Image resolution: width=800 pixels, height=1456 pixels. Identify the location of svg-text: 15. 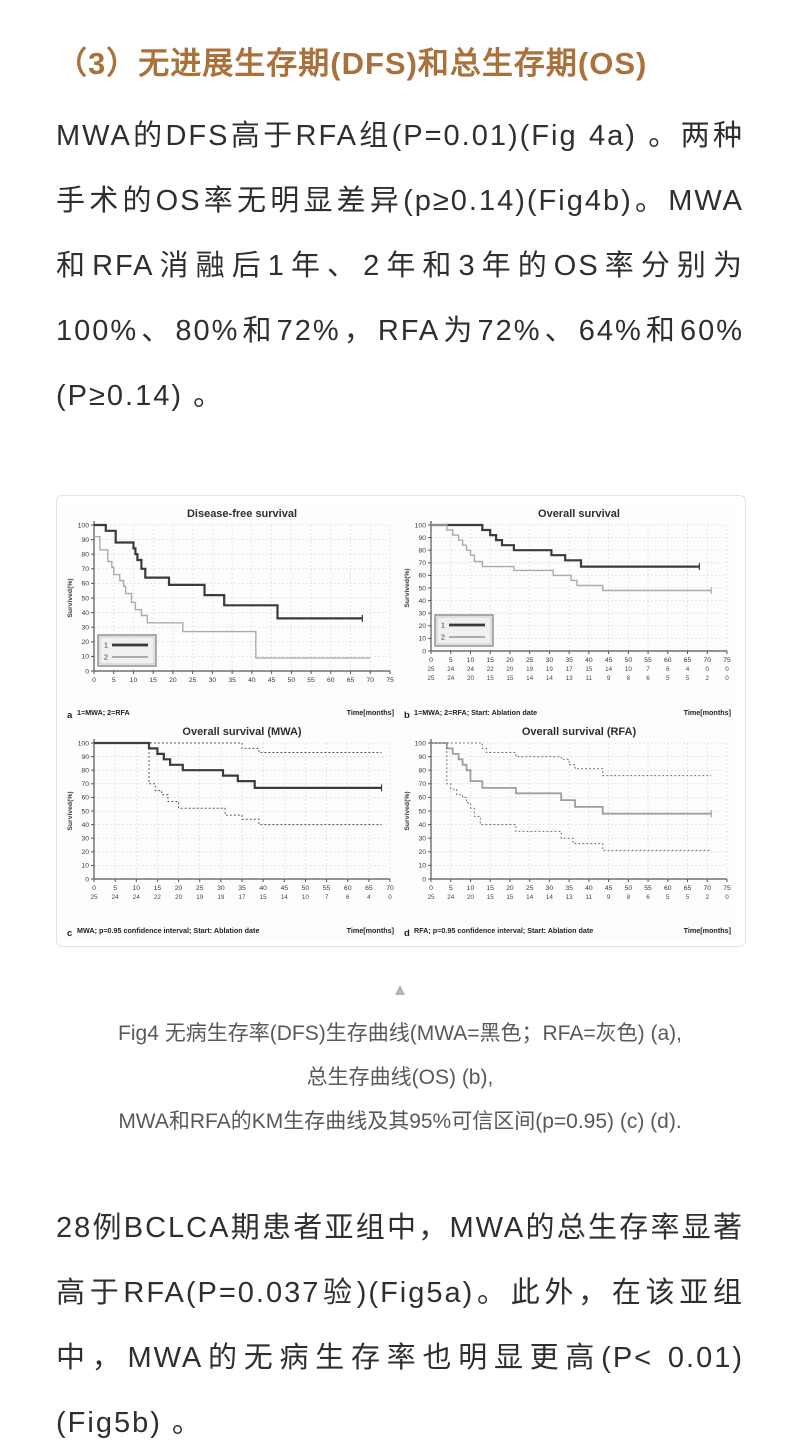
(491, 678).